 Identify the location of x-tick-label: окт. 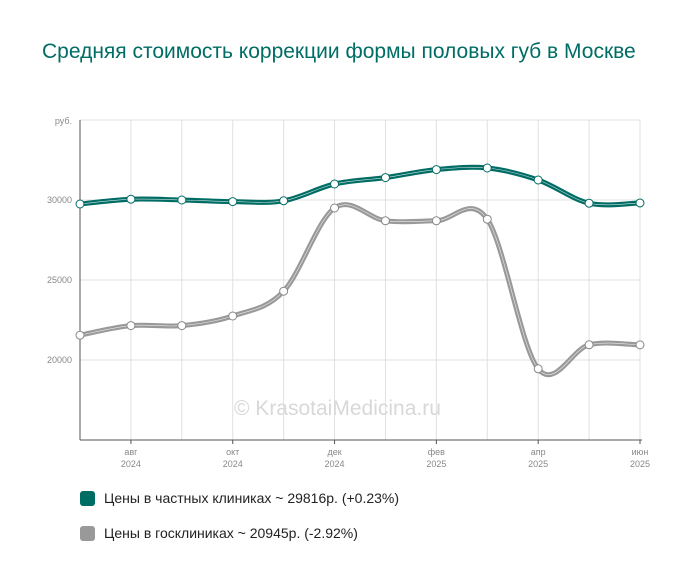
(232, 452).